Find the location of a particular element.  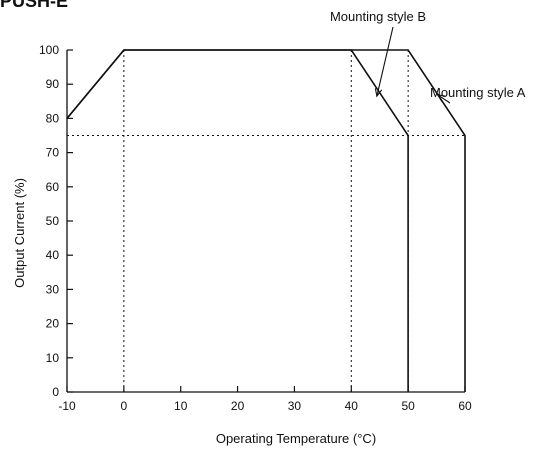

y-tick-label: 50 is located at coordinates (53, 221).